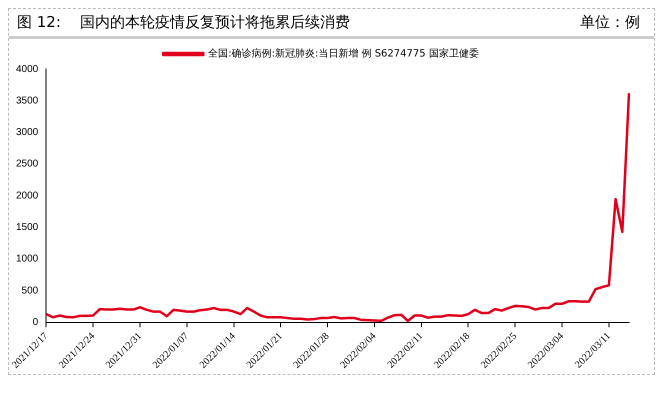 This screenshot has width=661, height=395. I want to click on text: 单位：例, so click(610, 22).